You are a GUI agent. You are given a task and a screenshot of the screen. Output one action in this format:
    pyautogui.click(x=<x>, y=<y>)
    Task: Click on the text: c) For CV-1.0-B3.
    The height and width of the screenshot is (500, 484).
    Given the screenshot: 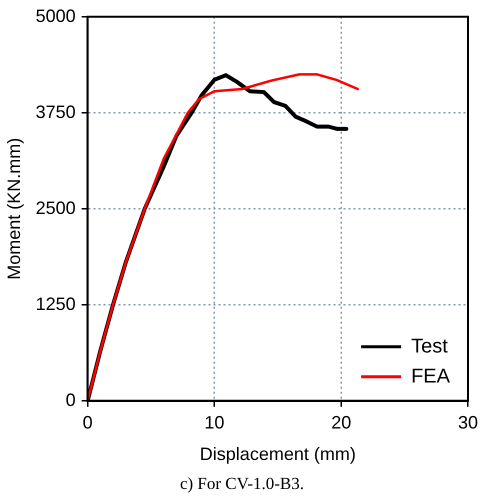 What is the action you would take?
    pyautogui.click(x=242, y=484)
    